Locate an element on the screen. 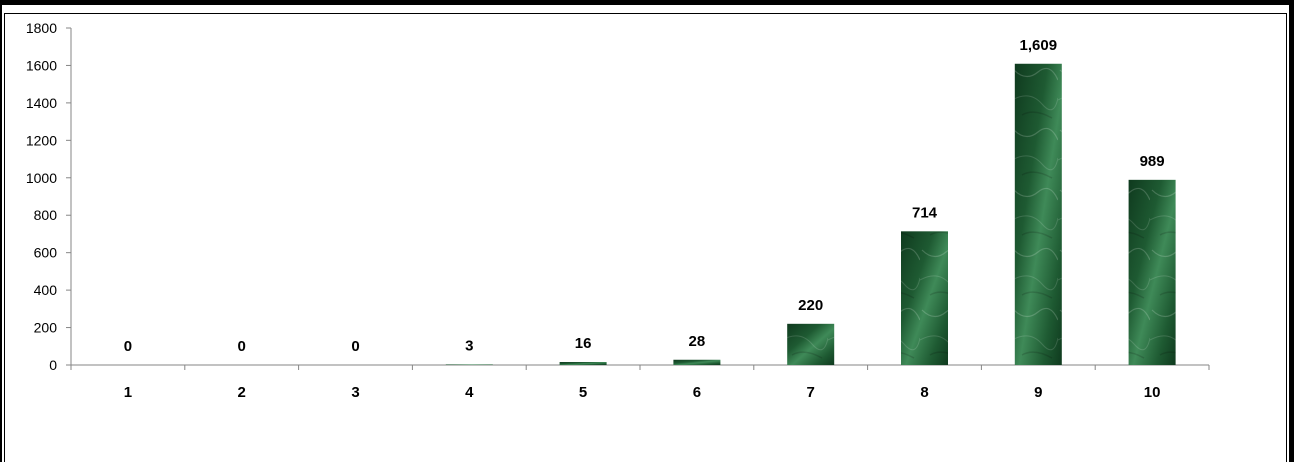 The width and height of the screenshot is (1294, 462). data-label: 714 is located at coordinates (925, 212).